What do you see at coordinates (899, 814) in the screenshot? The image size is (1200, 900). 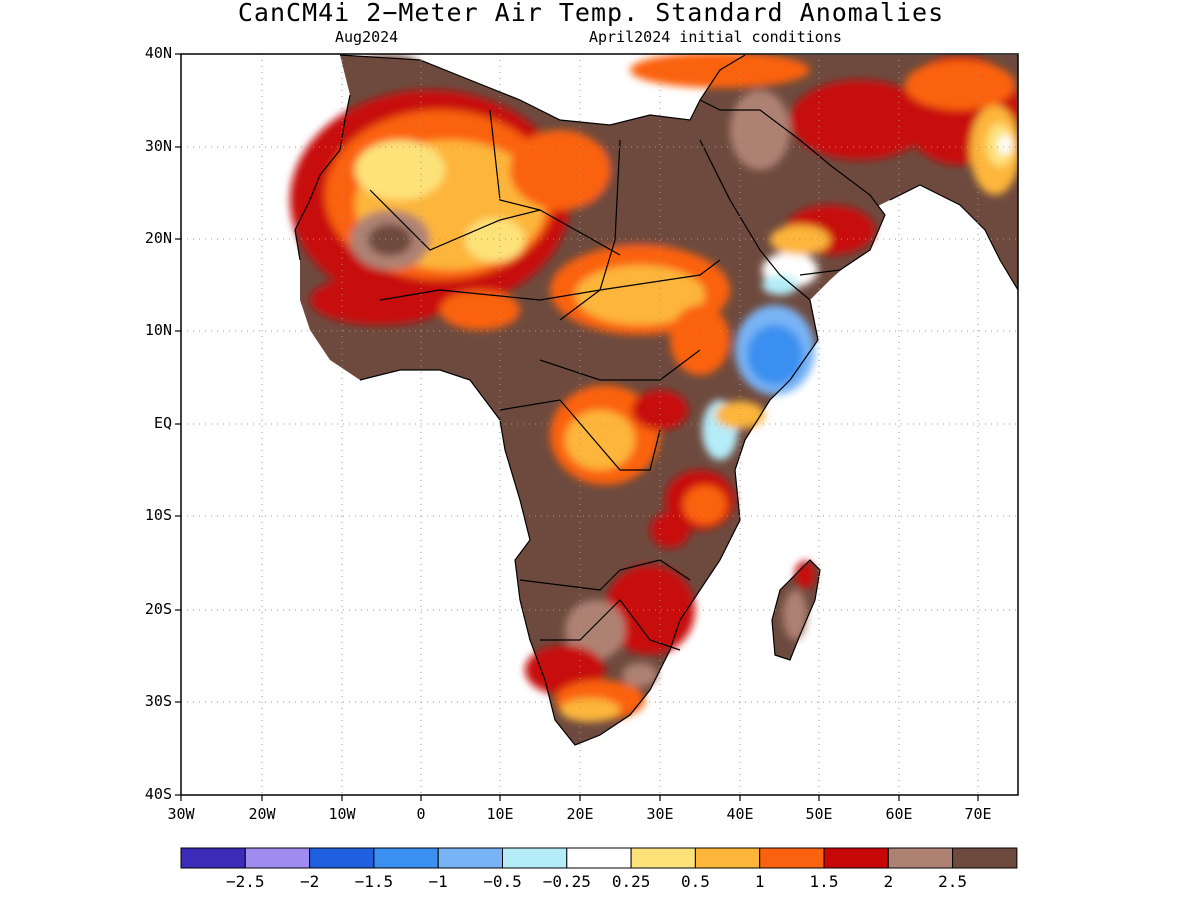 I see `x-tick-label: 60E` at bounding box center [899, 814].